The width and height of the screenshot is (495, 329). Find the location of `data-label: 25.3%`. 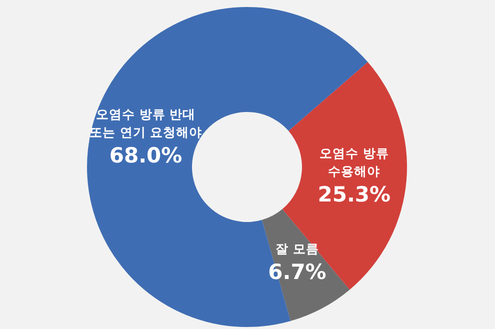

data-label: 25.3% is located at coordinates (354, 194).